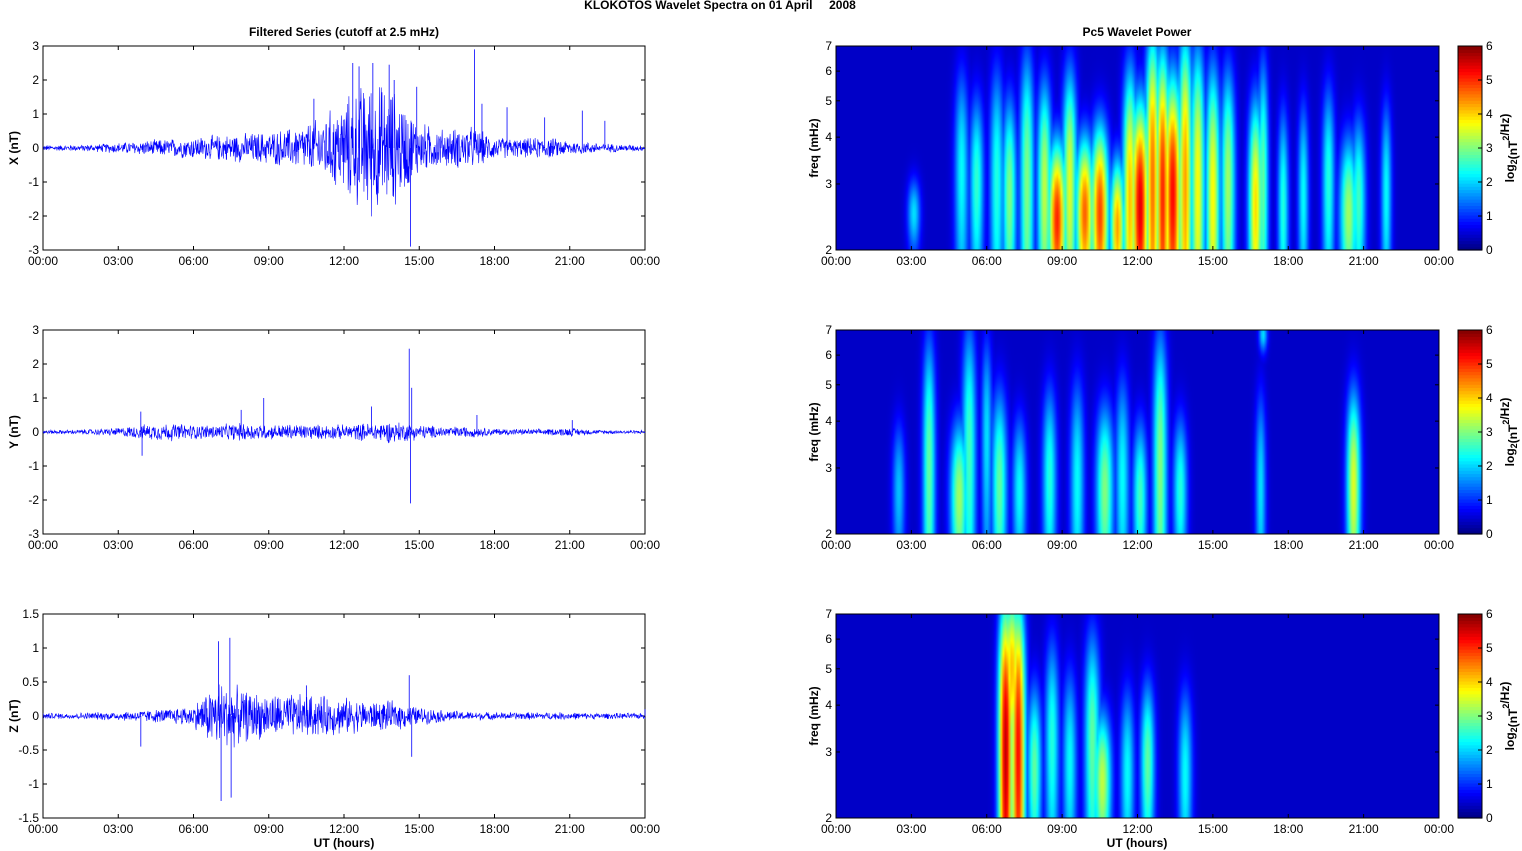 This screenshot has height=851, width=1522. Describe the element at coordinates (1489, 250) in the screenshot. I see `colorbar-tick-label: 0` at that location.